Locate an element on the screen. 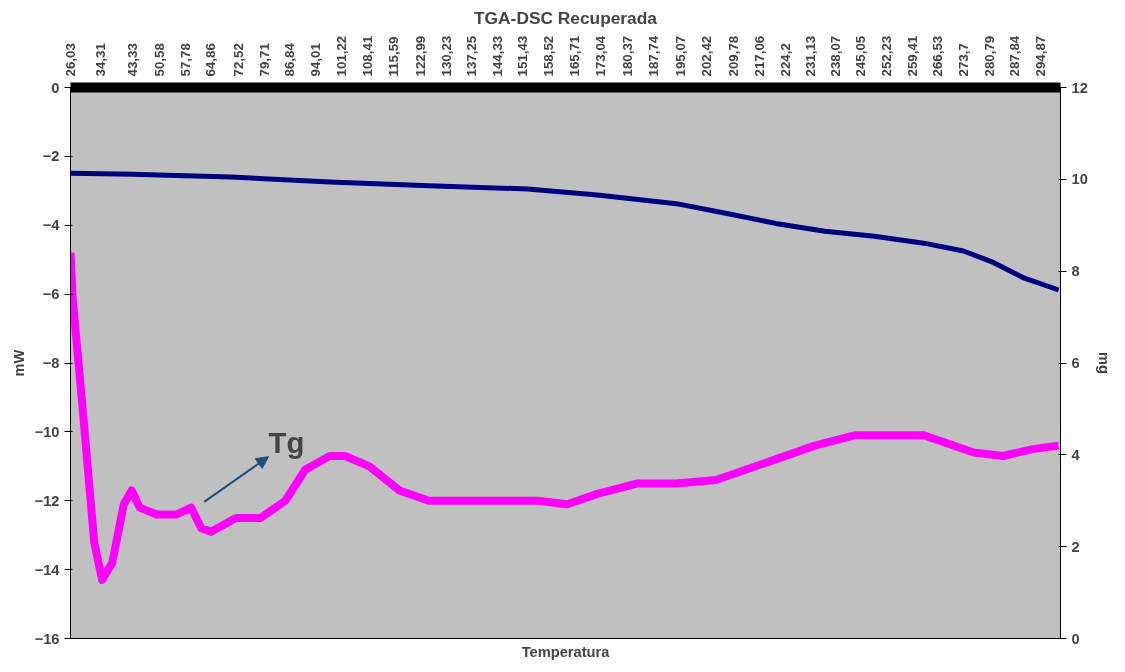 This screenshot has width=1125, height=672. x-tick-label: 72,52 is located at coordinates (238, 60).